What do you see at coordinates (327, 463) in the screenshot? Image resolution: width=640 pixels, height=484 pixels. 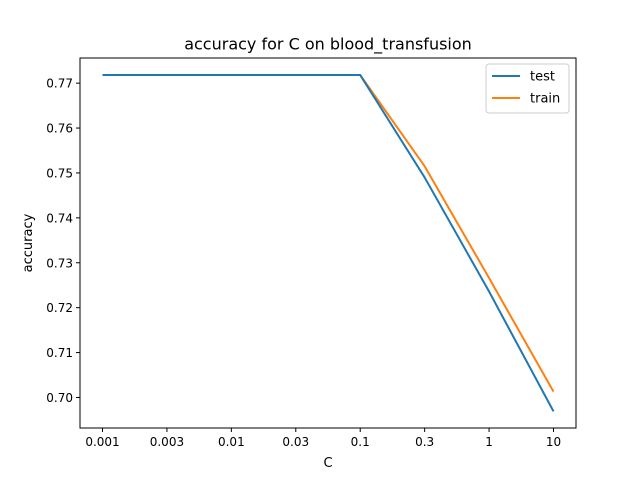 I see `x-axis-label: C` at bounding box center [327, 463].